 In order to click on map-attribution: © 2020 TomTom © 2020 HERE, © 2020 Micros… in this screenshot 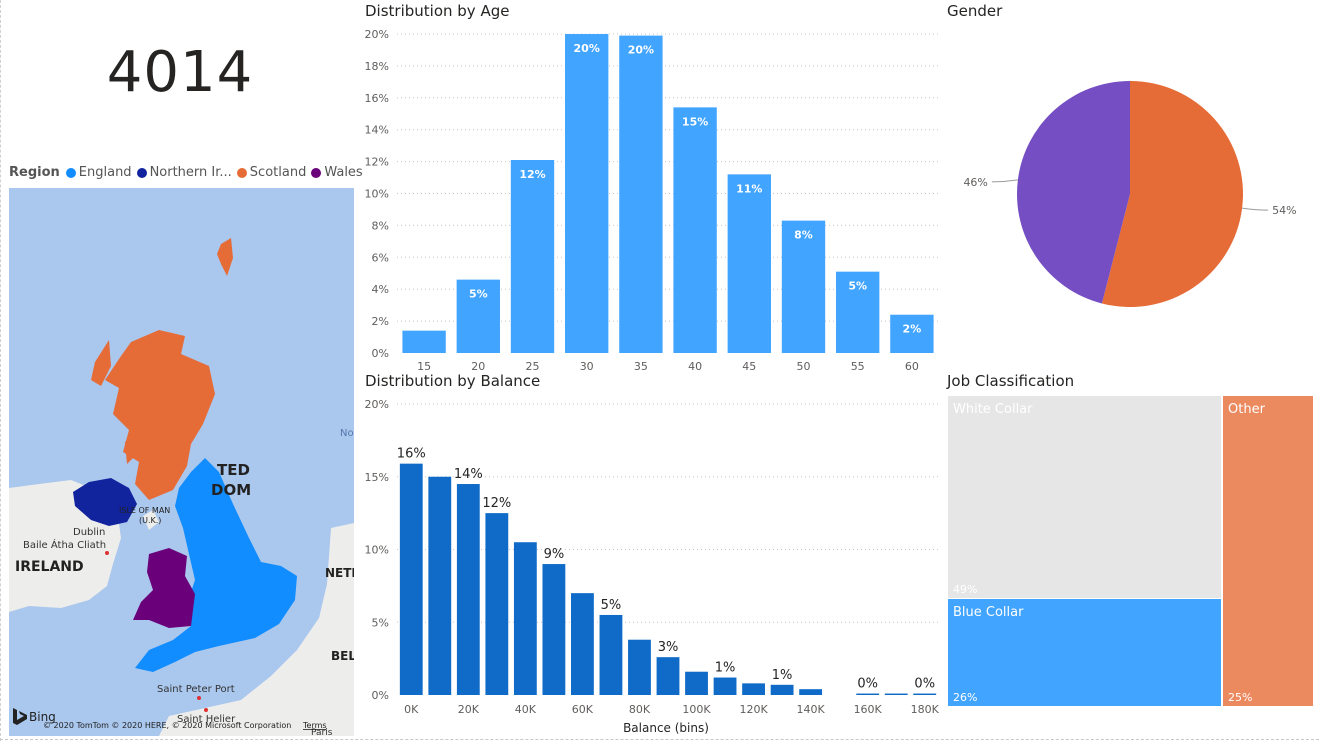, I will do `click(167, 725)`.